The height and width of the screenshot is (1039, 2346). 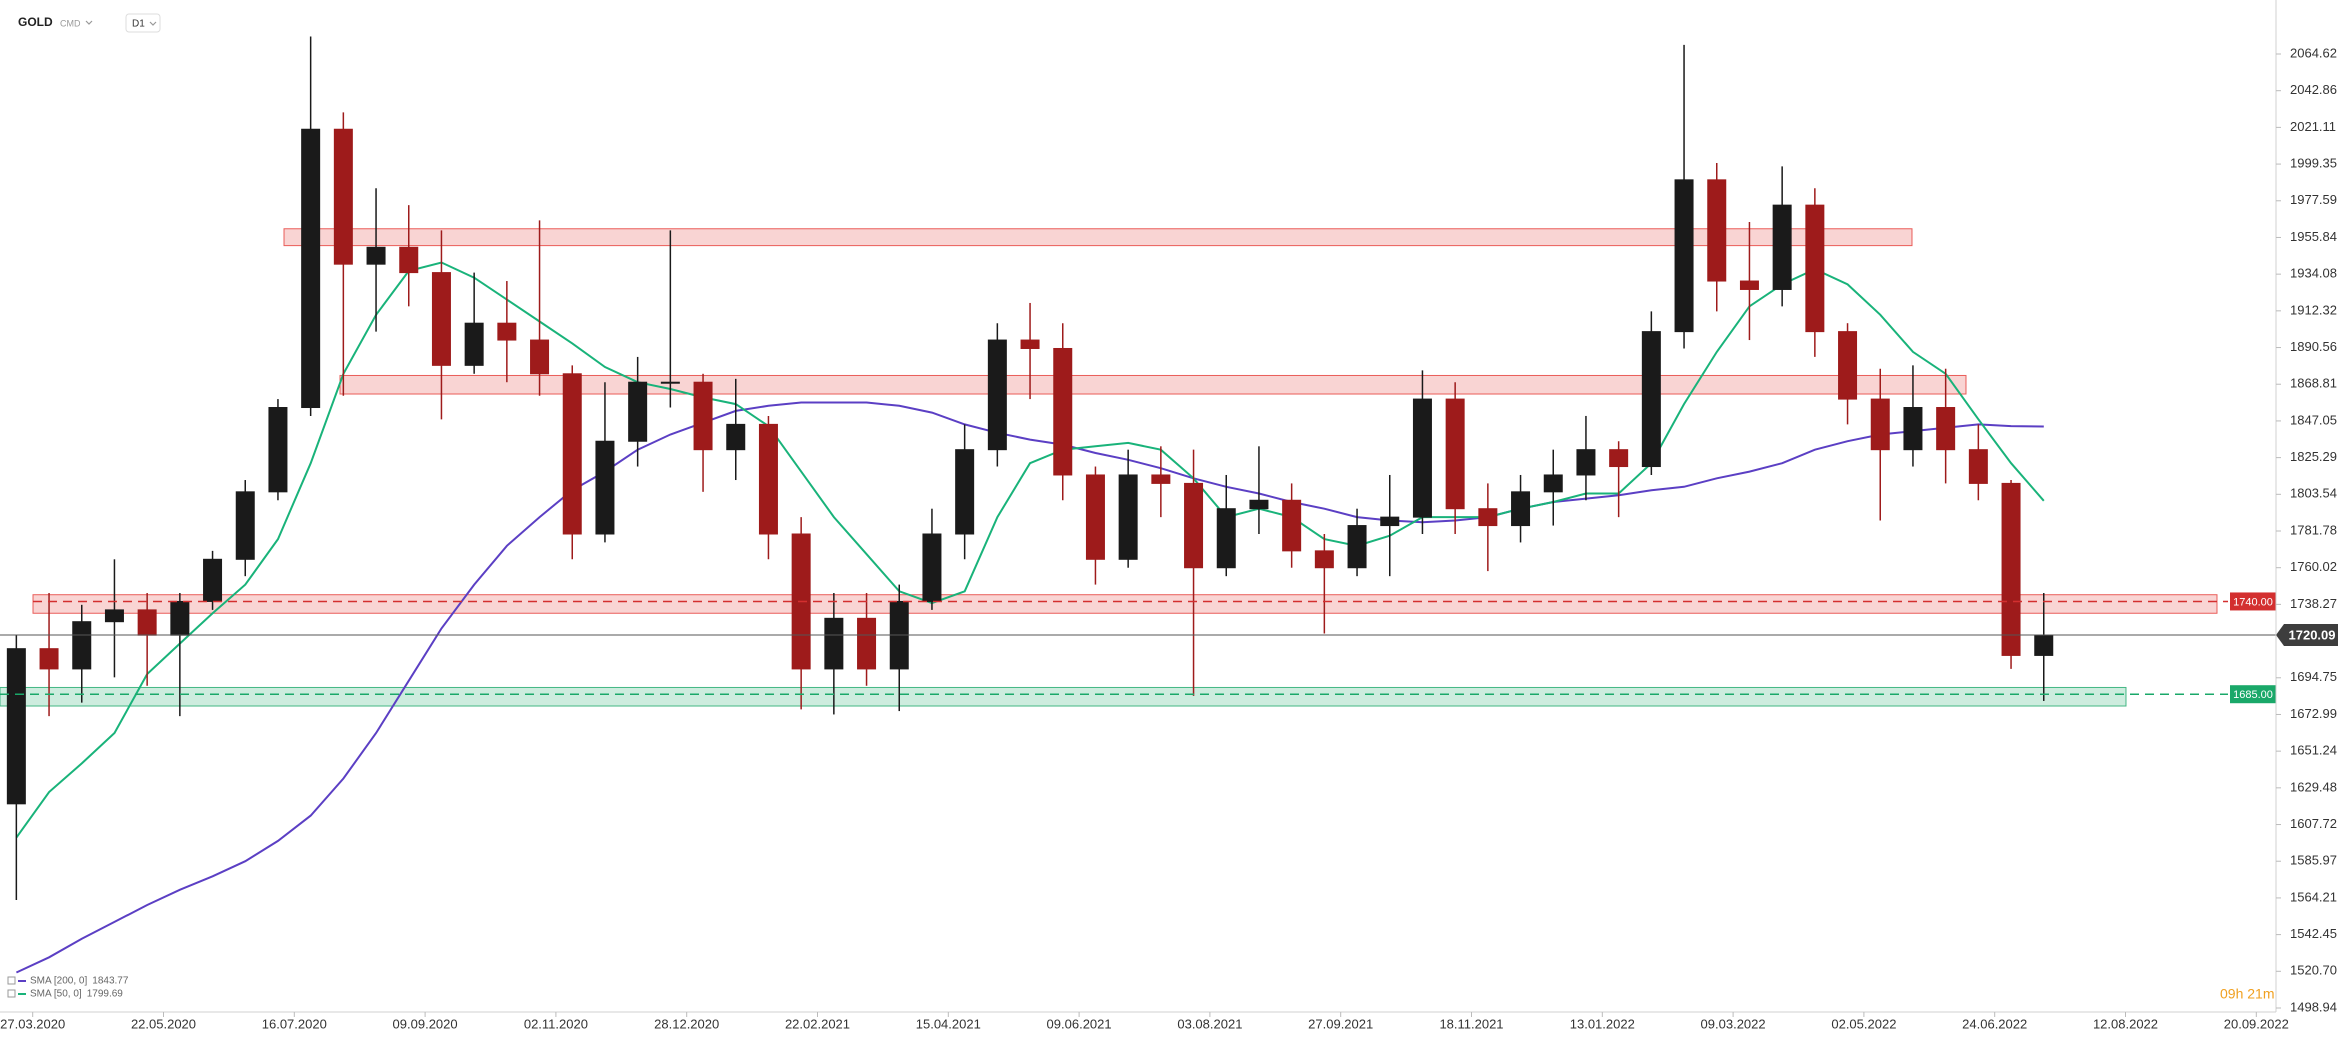 I want to click on indicator-overlay: 1740.00 1685.00 1720.09, so click(x=1169, y=648).